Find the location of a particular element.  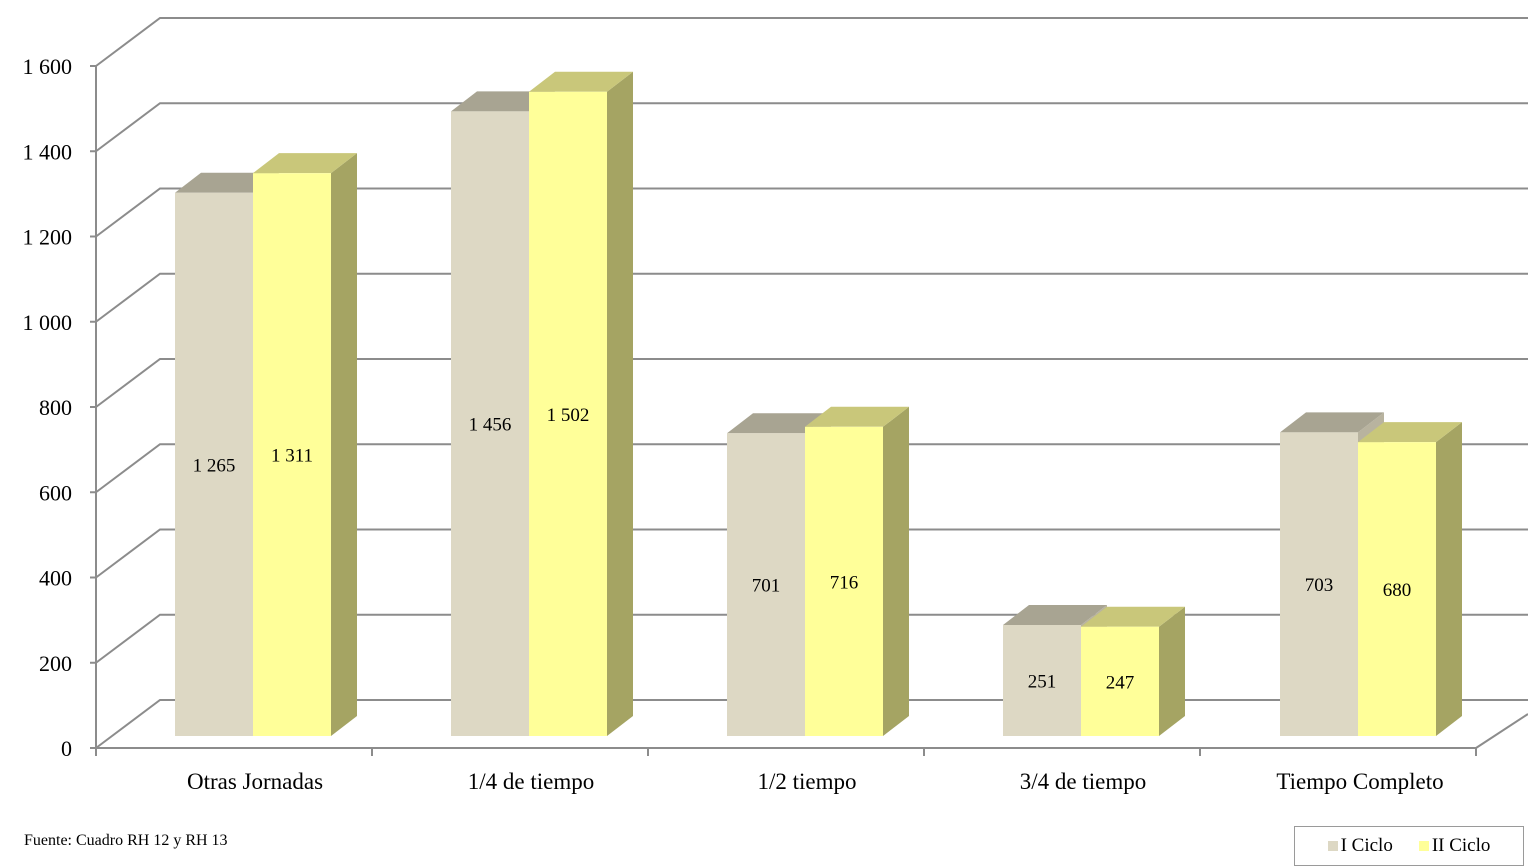

y-tick-label-0: 0 is located at coordinates (66, 748).